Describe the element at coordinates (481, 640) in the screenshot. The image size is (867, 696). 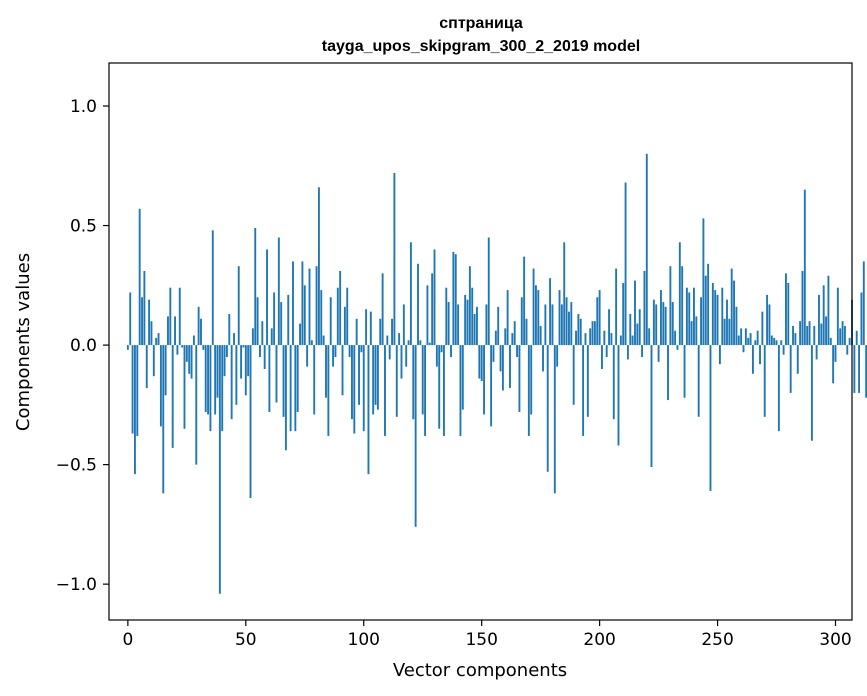
I see `x-tick-label: 150` at that location.